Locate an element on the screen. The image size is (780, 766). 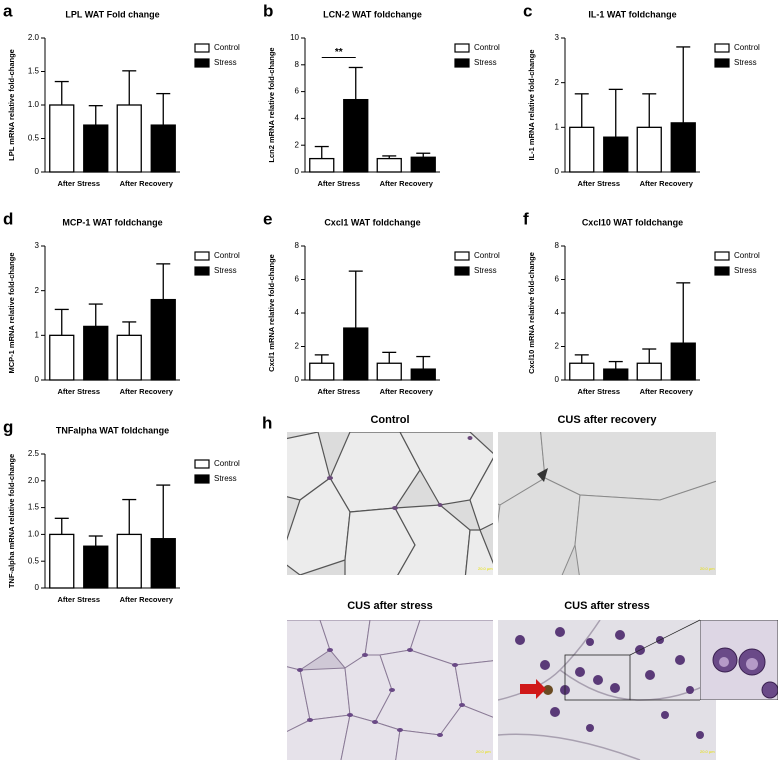
y-tick-label: 2.0 is located at coordinates (34, 480).